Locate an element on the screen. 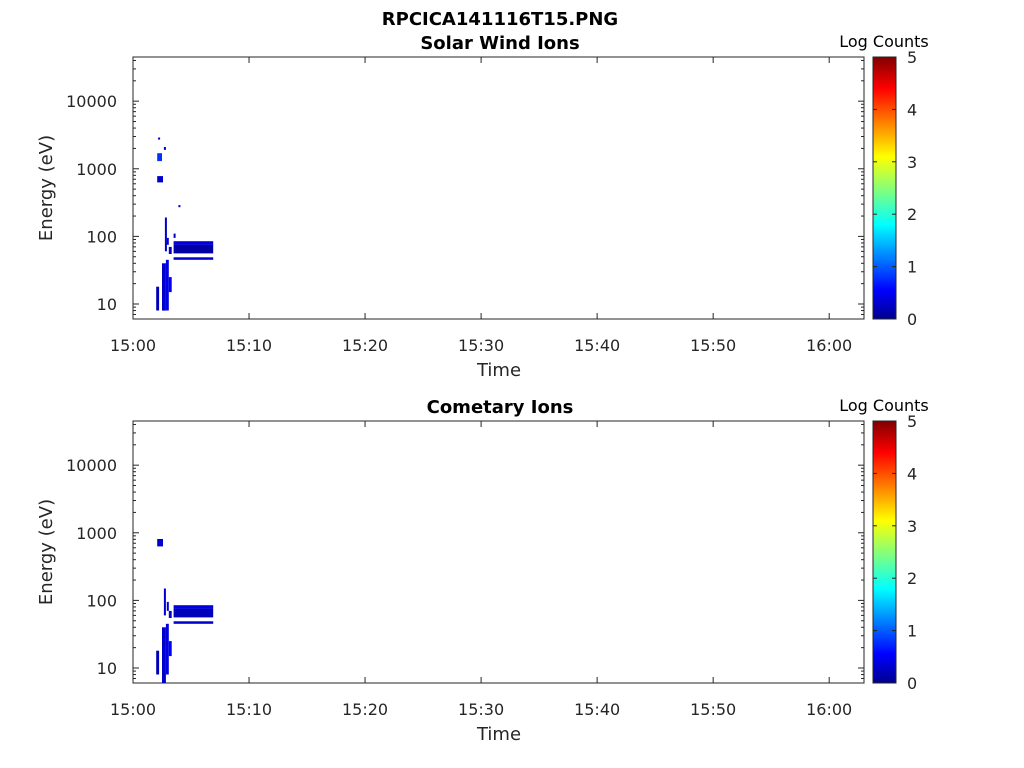 The image size is (1024, 768). figure-suptitle: RPCICA141116T15.PNG is located at coordinates (500, 19).